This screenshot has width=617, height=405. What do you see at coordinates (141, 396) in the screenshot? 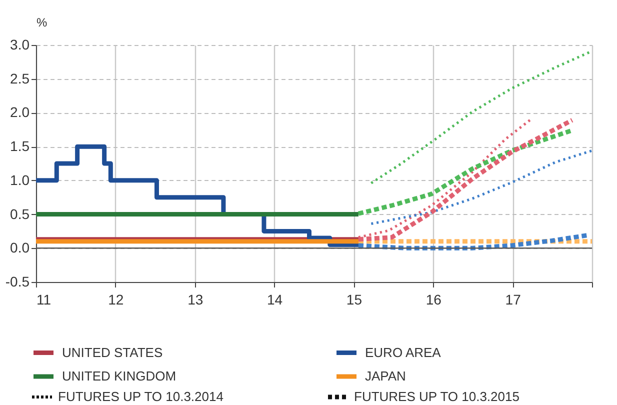
I see `text: FUTURES UP TO 10.3.2014` at bounding box center [141, 396].